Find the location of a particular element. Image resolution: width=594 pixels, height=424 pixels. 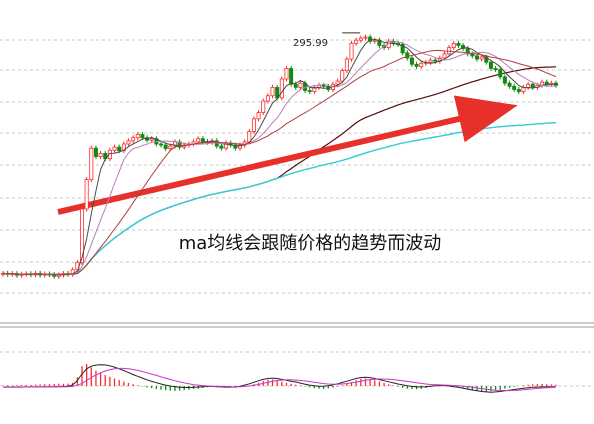

high-price-label: 295.99 is located at coordinates (310, 43).